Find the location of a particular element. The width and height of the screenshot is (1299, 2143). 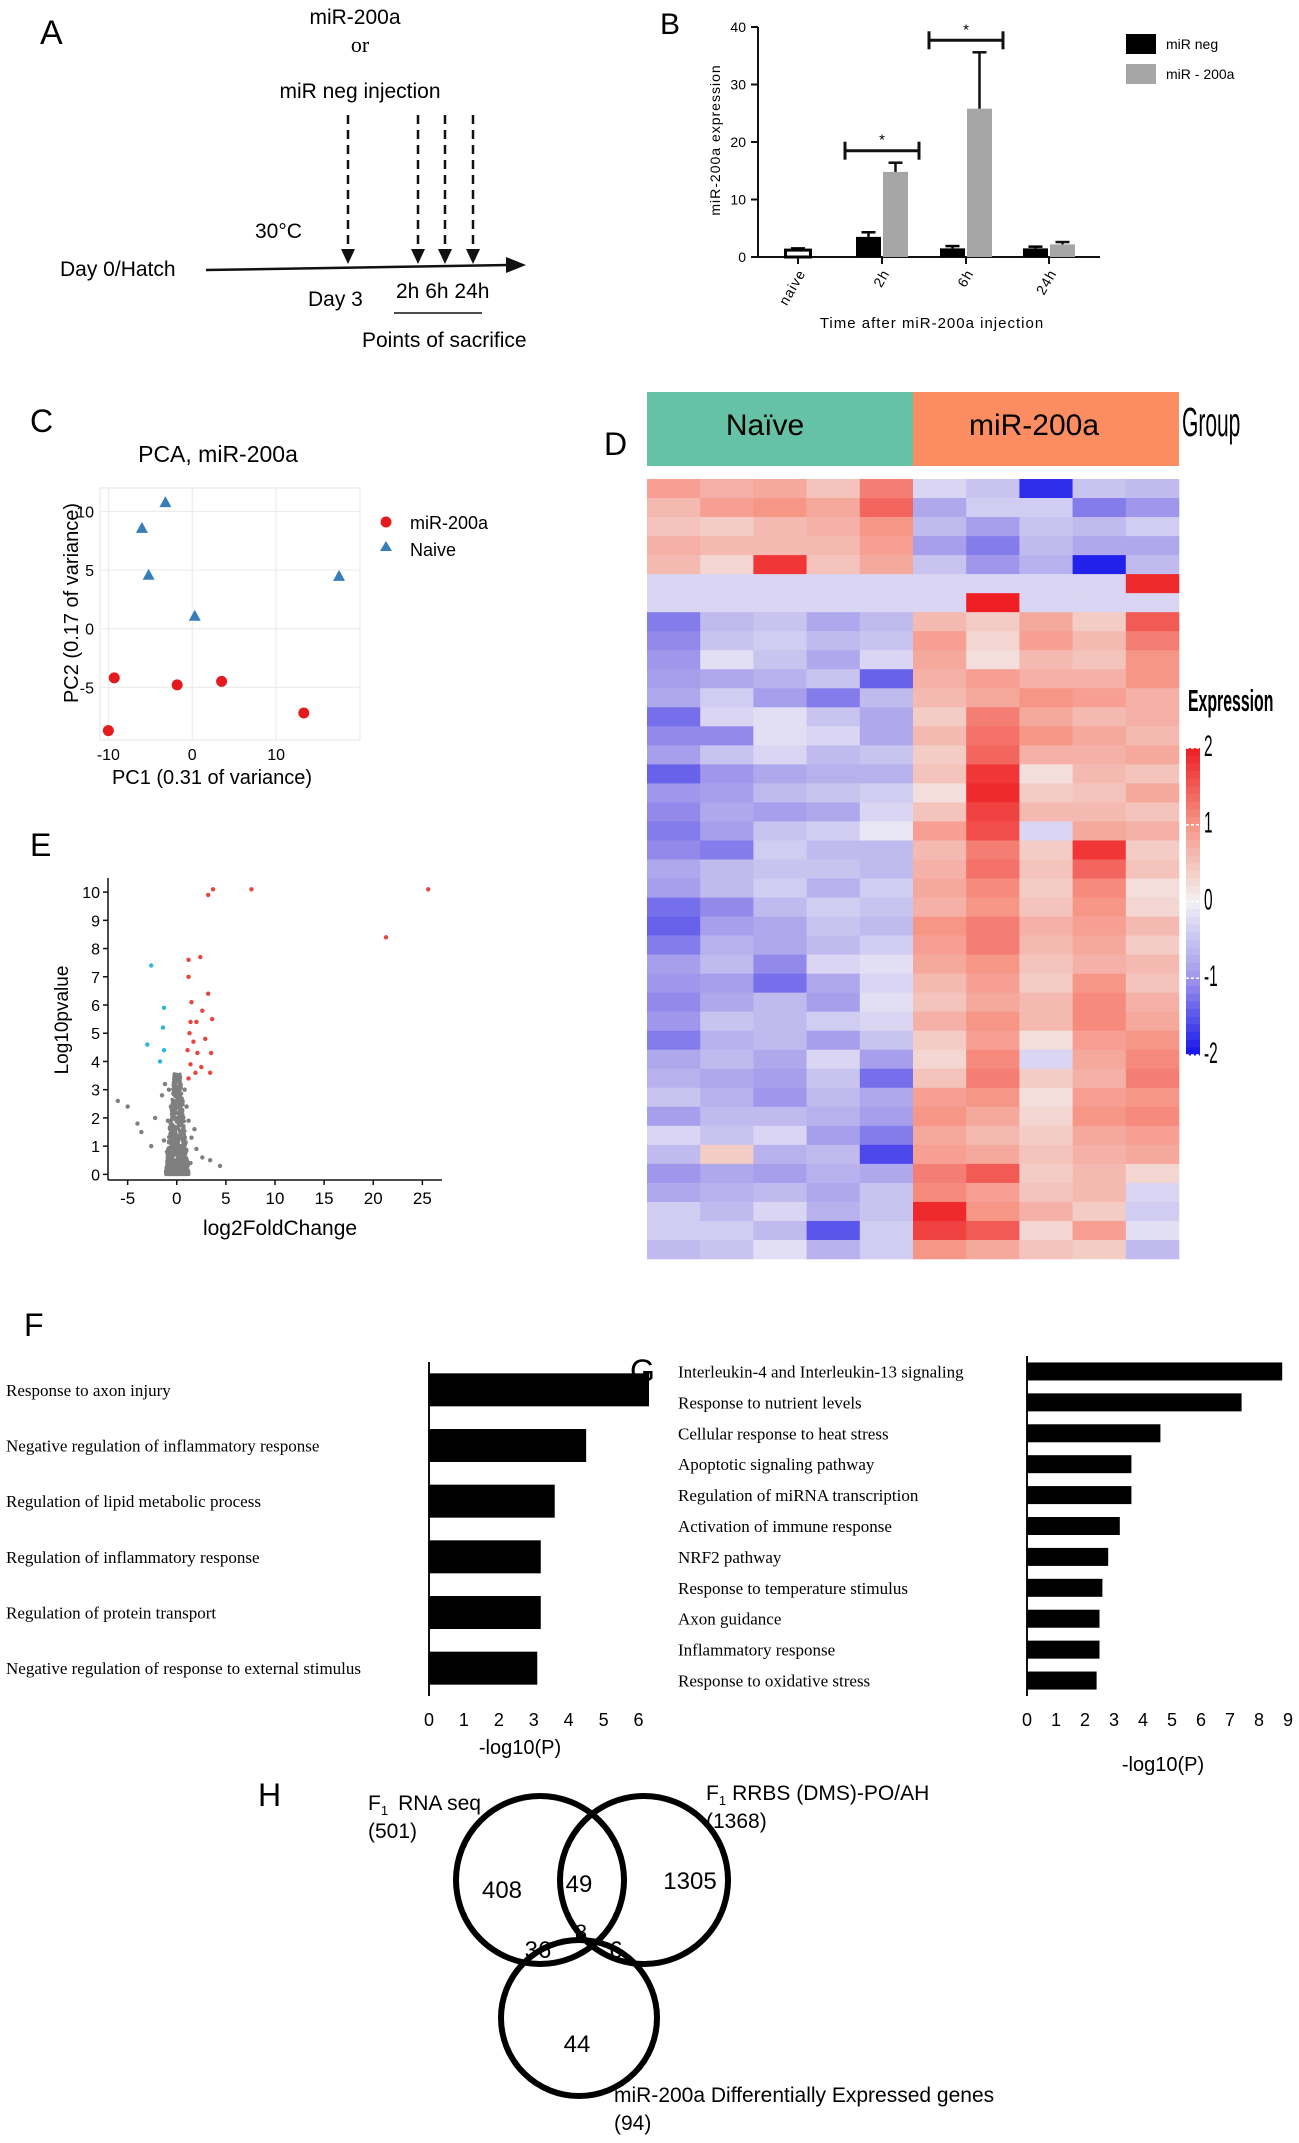

heatmap-legend-tick-label: 2 is located at coordinates (1208, 747).